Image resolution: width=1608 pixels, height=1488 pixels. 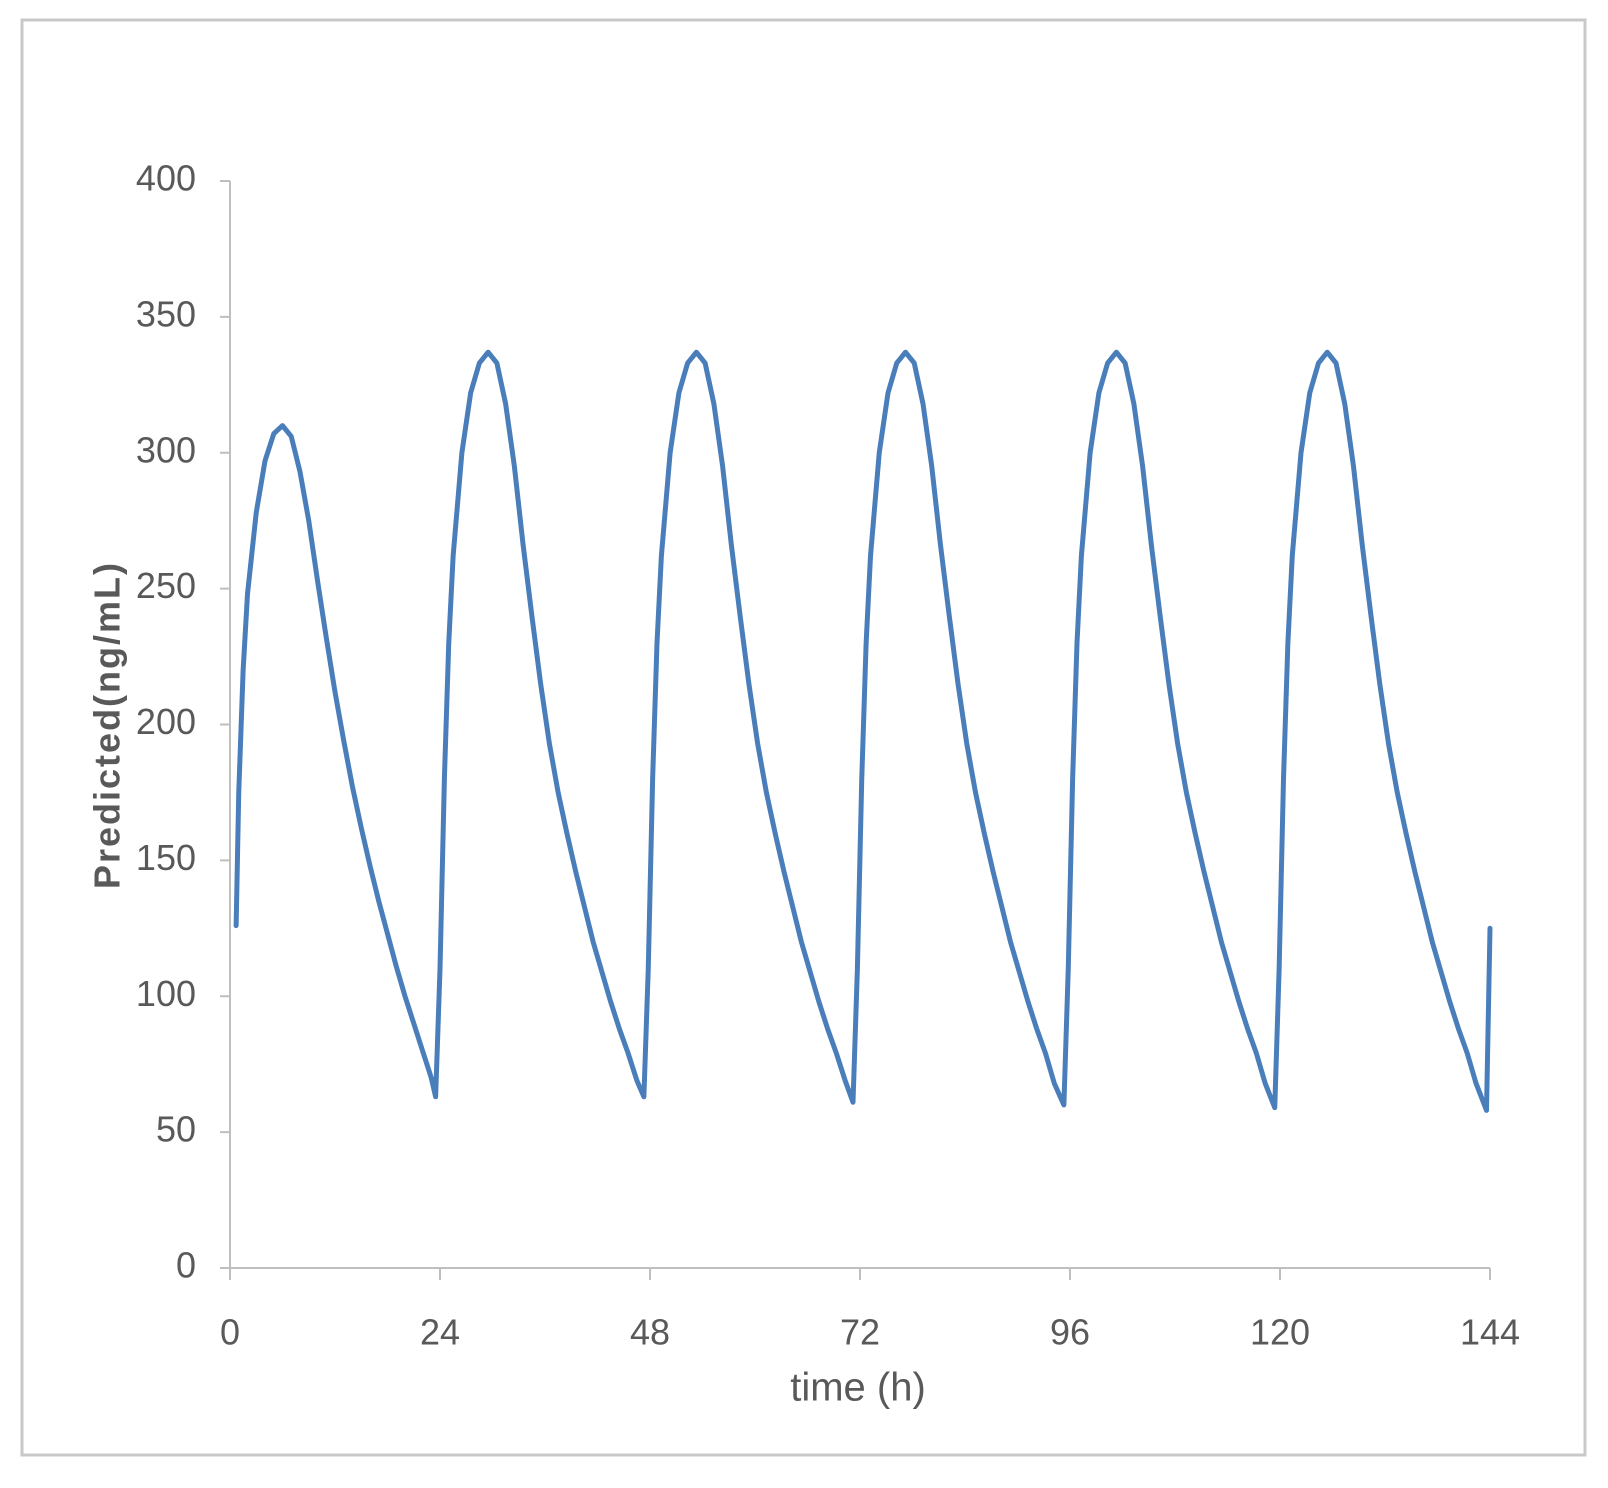 I want to click on y-tick-label: 250, so click(x=166, y=585).